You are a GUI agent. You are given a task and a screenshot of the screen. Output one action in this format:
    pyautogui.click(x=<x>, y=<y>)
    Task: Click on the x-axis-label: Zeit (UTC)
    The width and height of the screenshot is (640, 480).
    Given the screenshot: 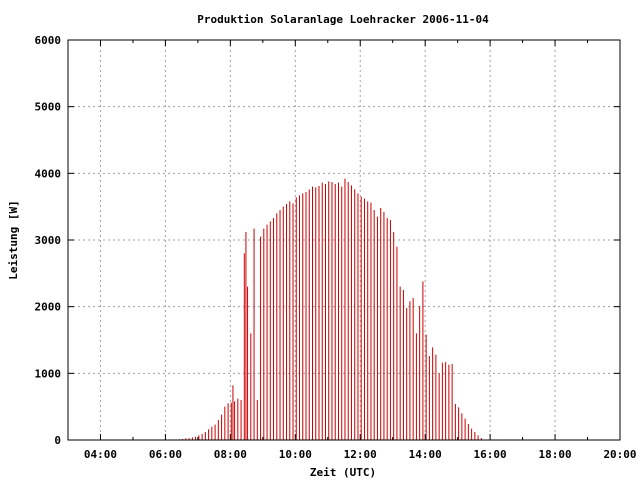 What is the action you would take?
    pyautogui.click(x=343, y=472)
    